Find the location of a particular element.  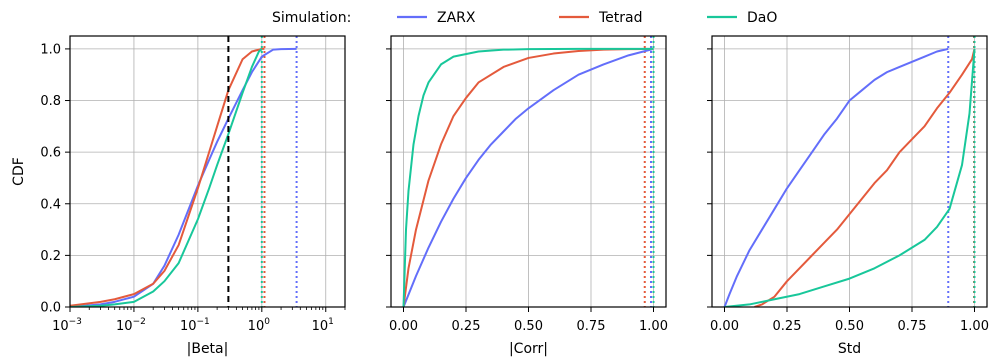

y-tick-label: 1.0 is located at coordinates (50, 49).